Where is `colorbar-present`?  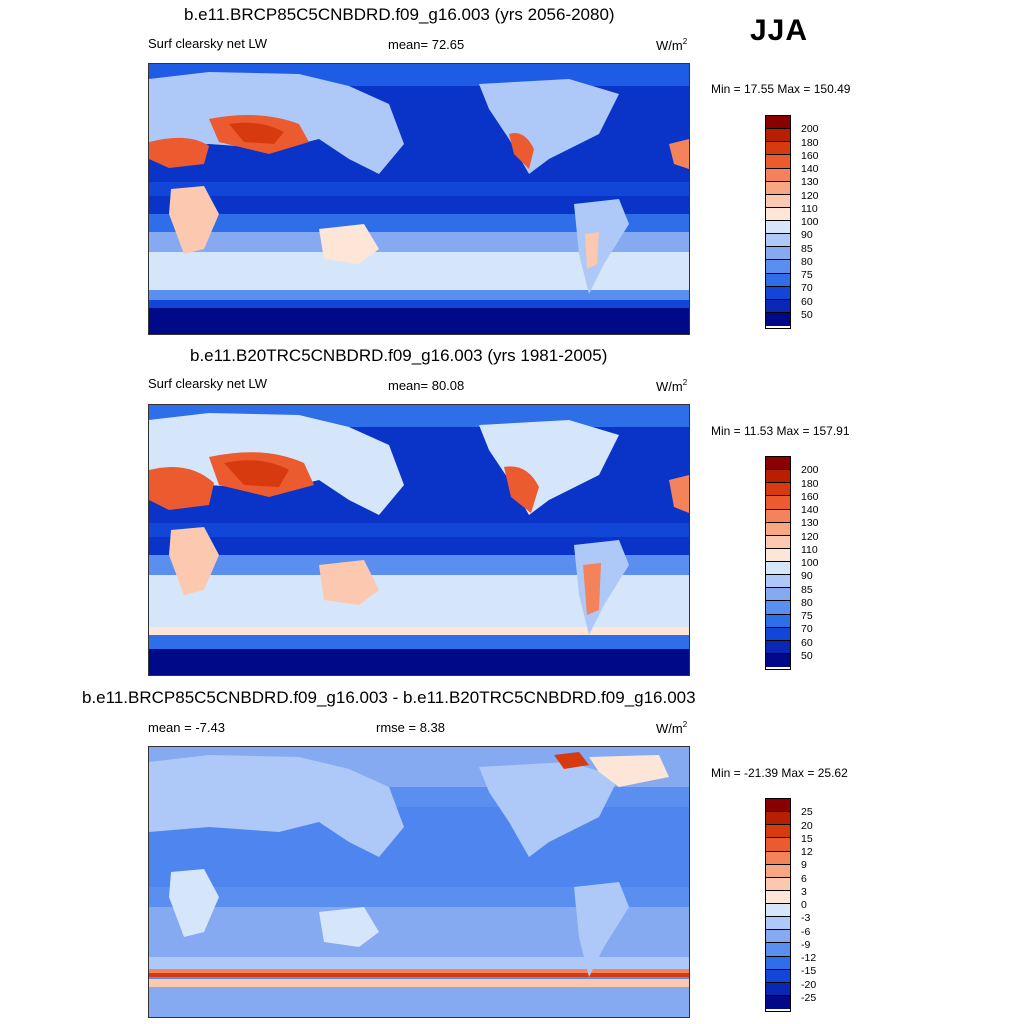 colorbar-present is located at coordinates (778, 563).